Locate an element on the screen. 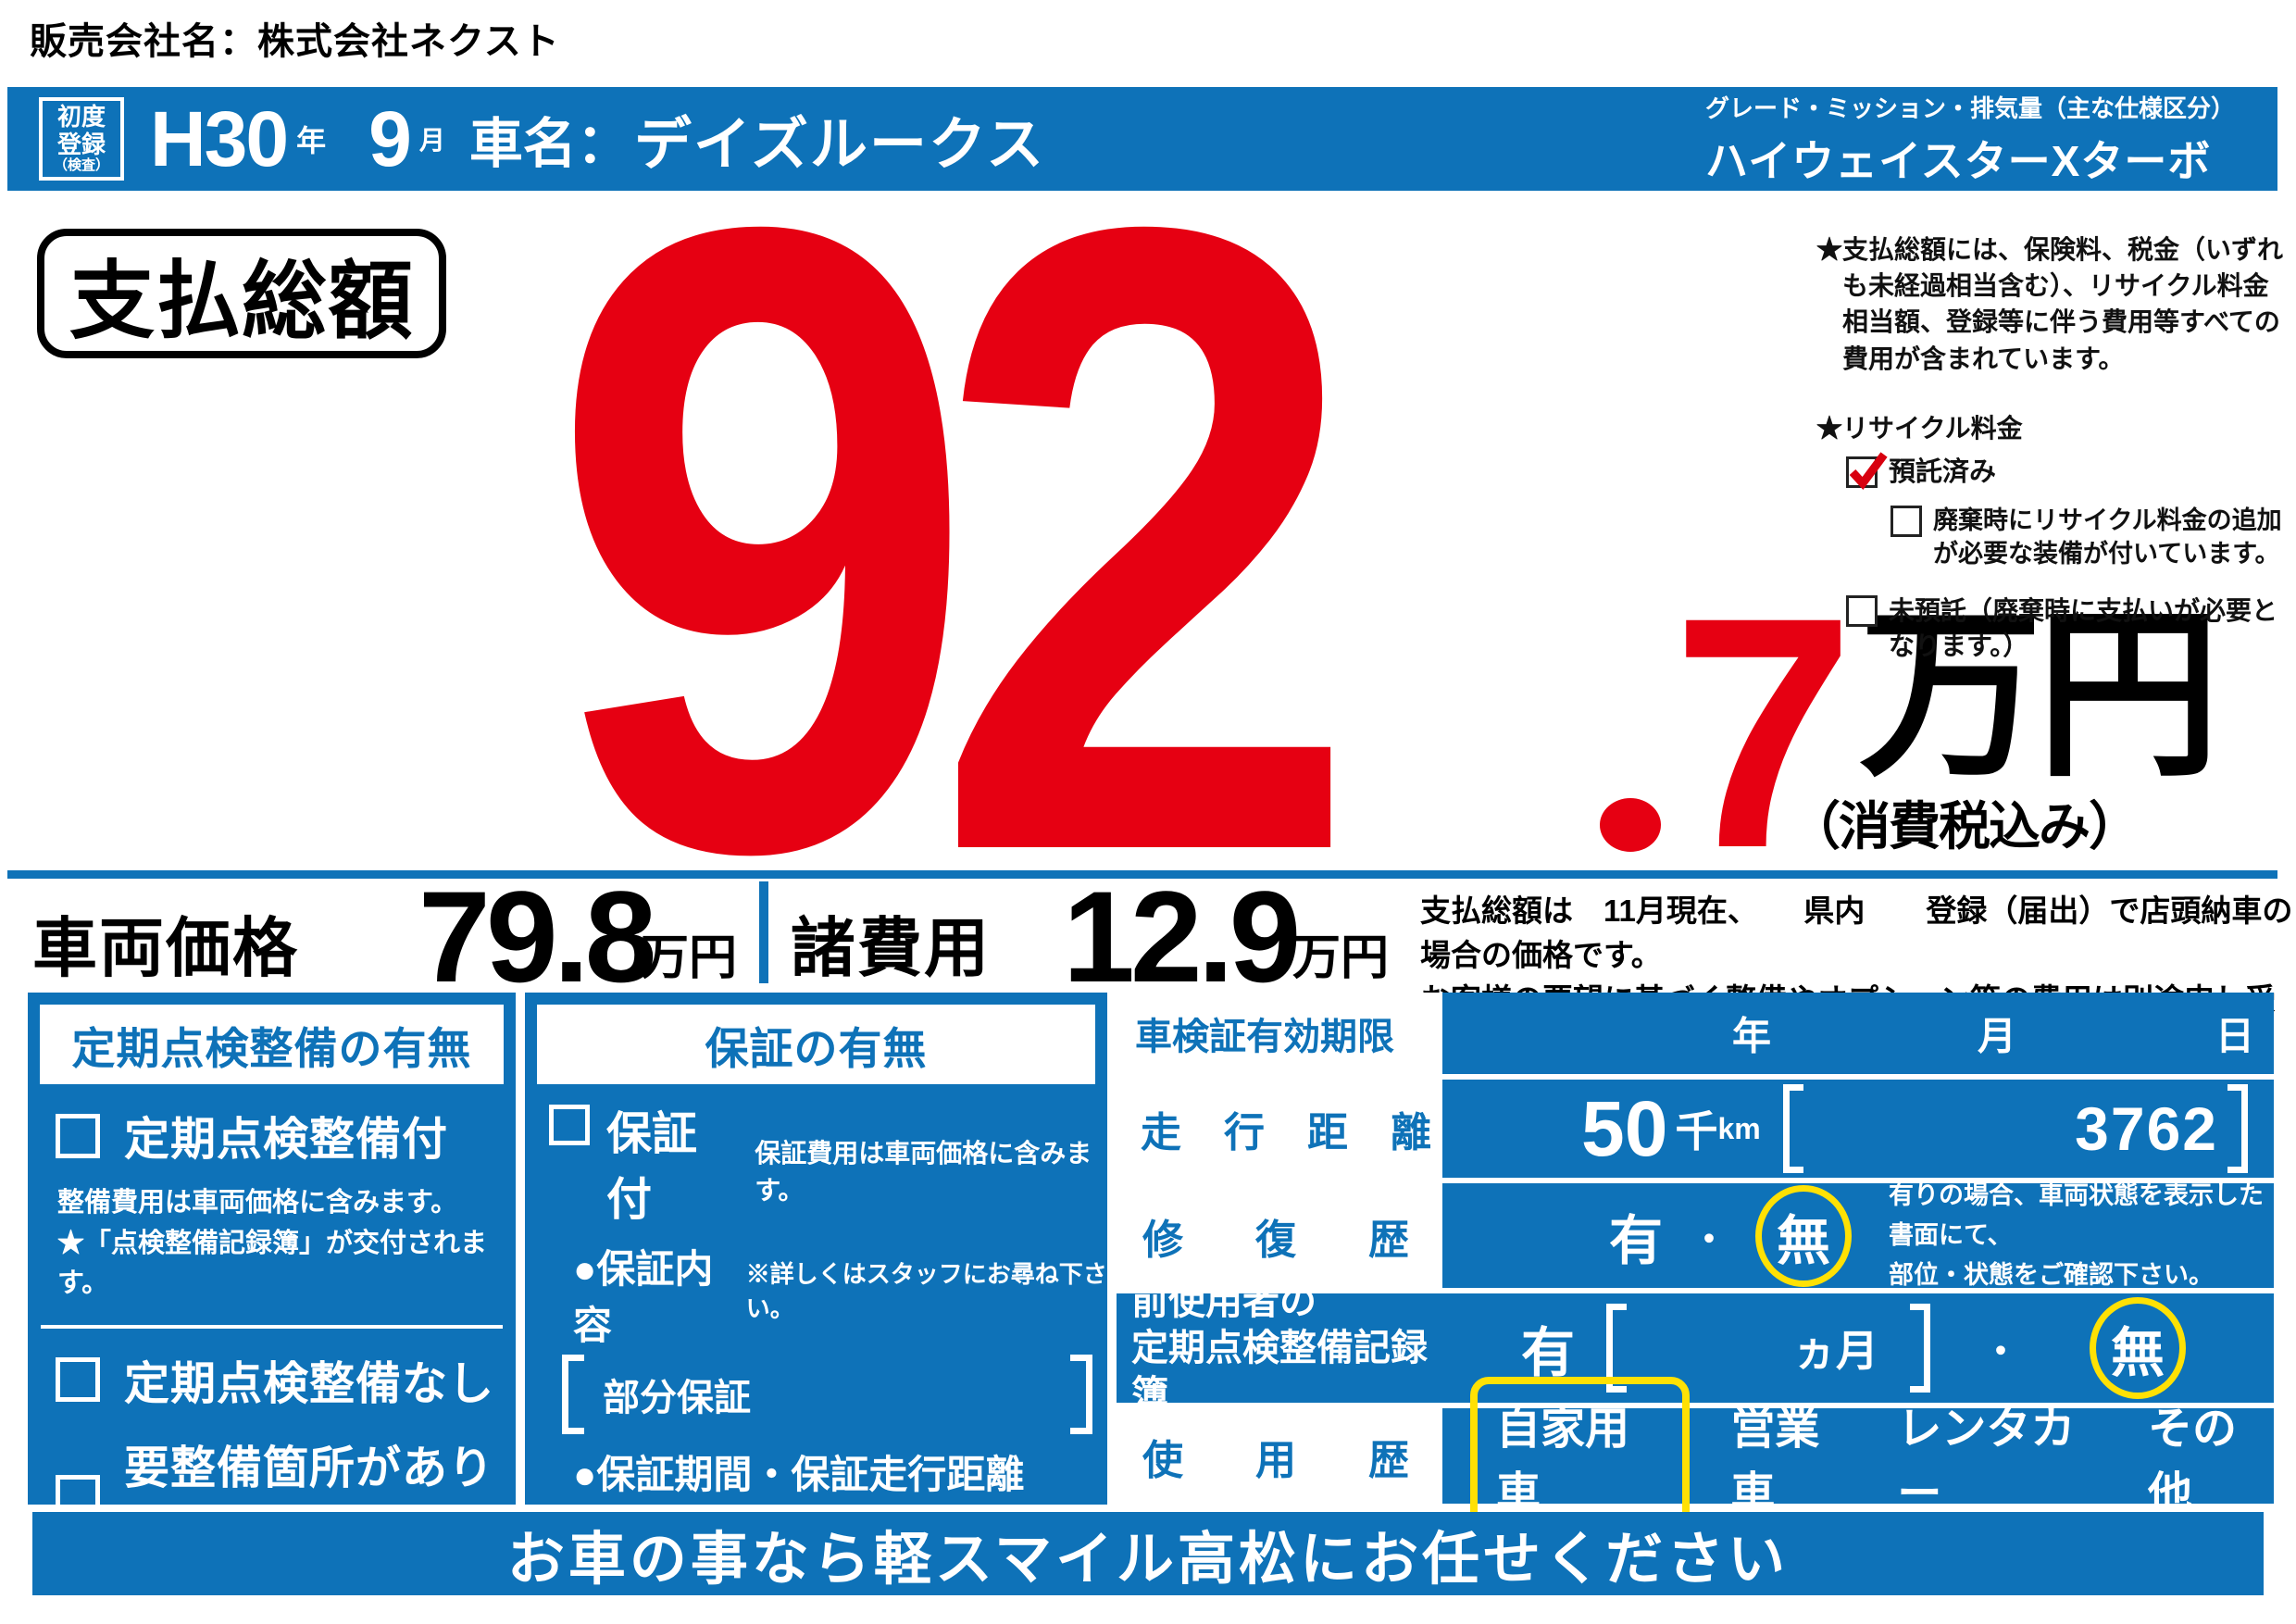 Image resolution: width=2296 pixels, height=1624 pixels. grade-block: グレード・ミッション・排気量（主な仕様区分） ハイウェイスターXターボ is located at coordinates (1970, 139).